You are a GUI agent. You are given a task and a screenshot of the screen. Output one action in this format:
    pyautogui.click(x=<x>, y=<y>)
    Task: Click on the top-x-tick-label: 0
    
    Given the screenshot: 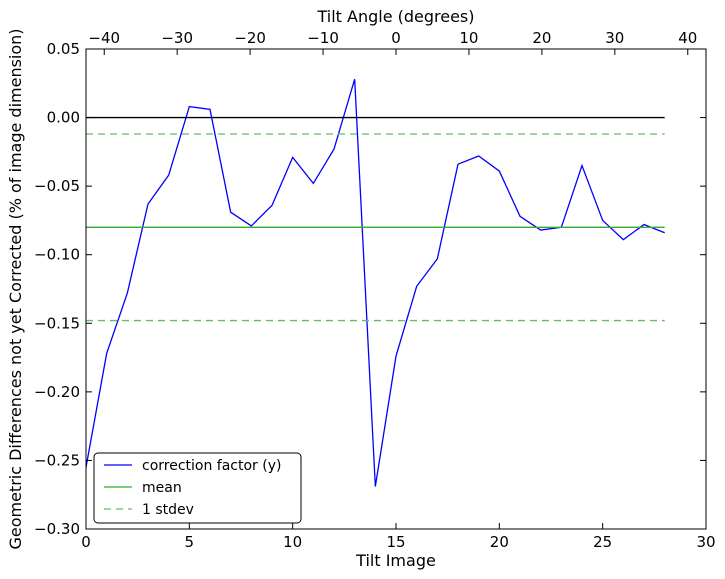 What is the action you would take?
    pyautogui.click(x=396, y=38)
    